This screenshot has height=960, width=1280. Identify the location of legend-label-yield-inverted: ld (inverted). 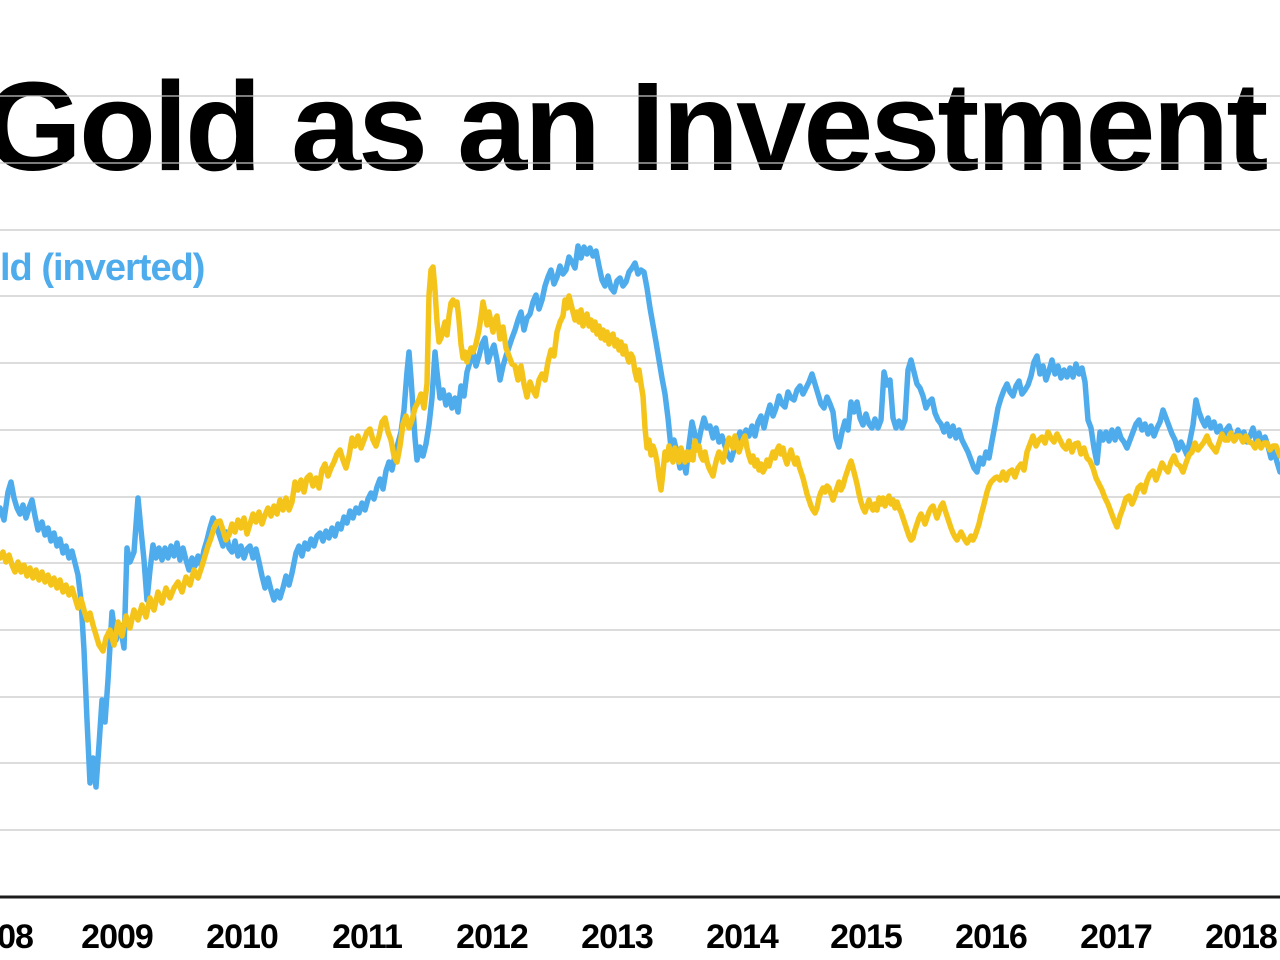
(102, 268).